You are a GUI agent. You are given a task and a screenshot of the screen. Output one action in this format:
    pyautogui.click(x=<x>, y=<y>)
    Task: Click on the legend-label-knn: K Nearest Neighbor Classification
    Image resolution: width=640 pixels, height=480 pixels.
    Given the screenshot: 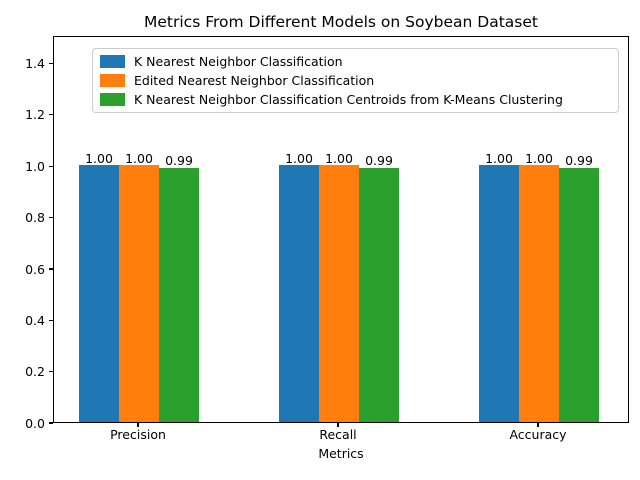 What is the action you would take?
    pyautogui.click(x=238, y=61)
    